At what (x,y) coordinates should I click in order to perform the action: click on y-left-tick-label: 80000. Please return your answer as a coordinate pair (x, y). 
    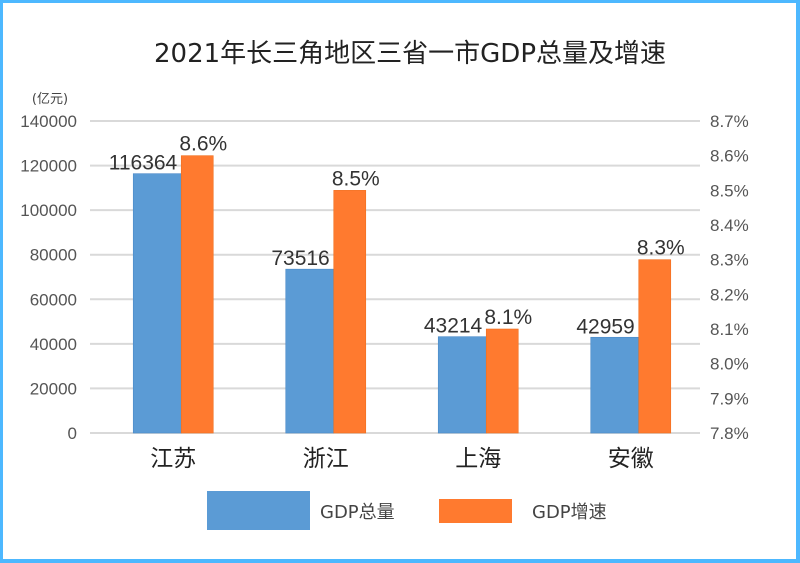
    Looking at the image, I should click on (53, 255).